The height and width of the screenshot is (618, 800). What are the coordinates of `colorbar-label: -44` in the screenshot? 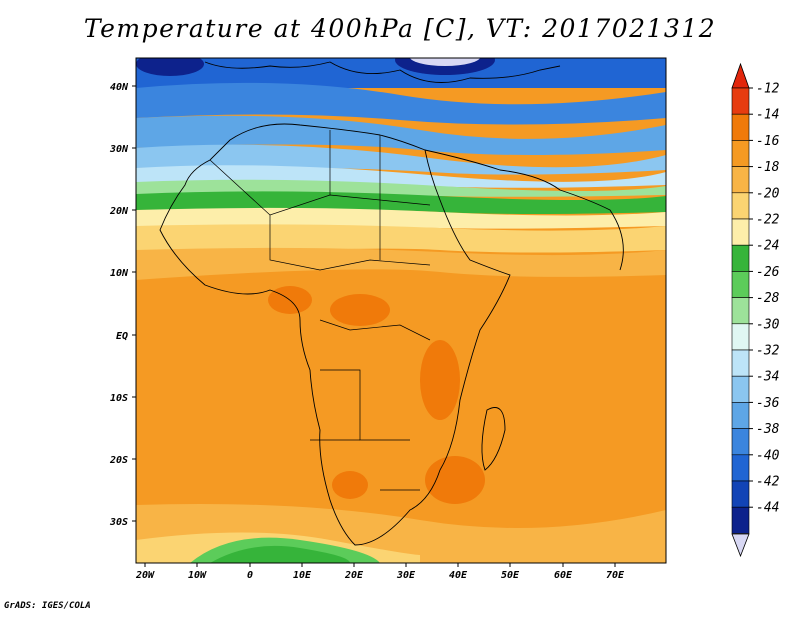 It's located at (767, 508).